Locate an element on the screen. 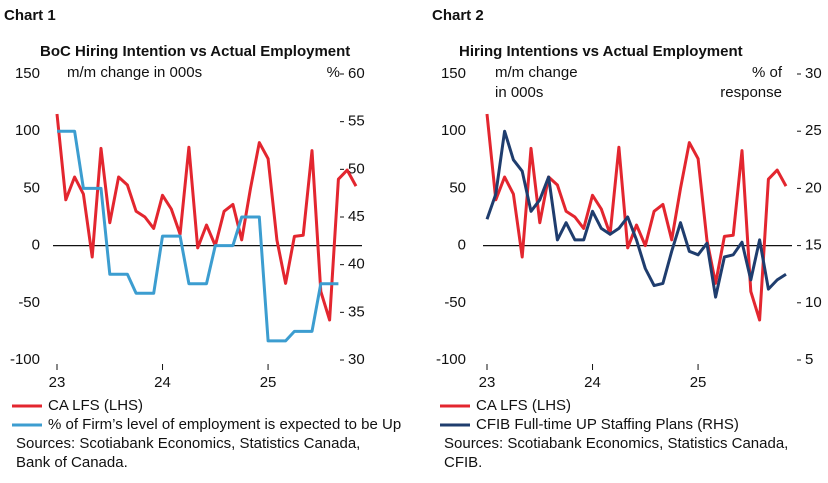 This screenshot has height=483, width=828. series-line is located at coordinates (636, 214).